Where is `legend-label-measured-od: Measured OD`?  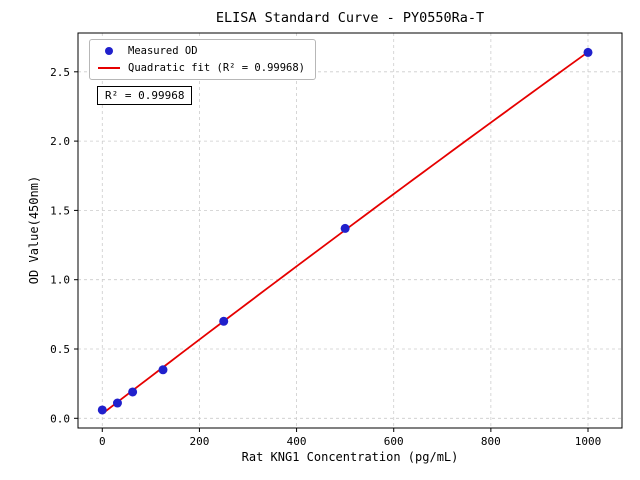
legend-label-measured-od: Measured OD is located at coordinates (163, 51).